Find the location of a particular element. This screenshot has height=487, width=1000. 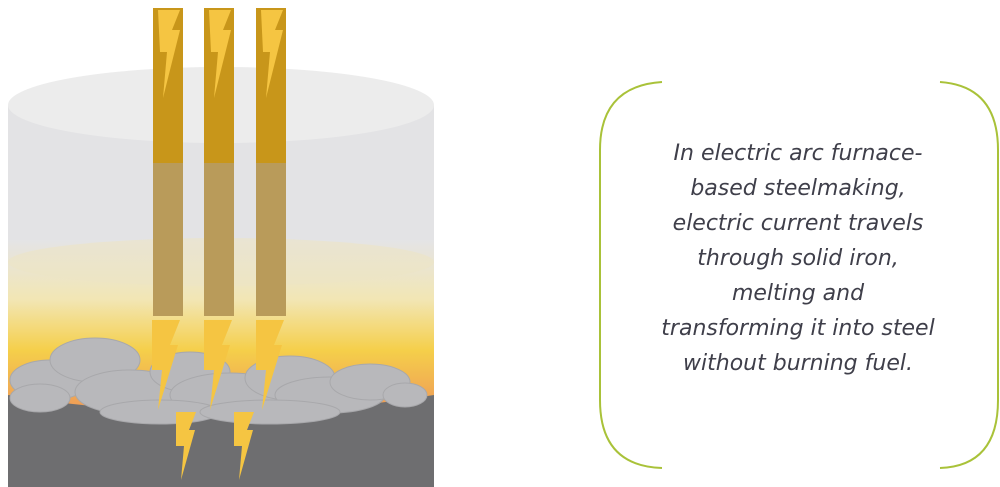

callout-line: In electric arc furnace- is located at coordinates (798, 153).